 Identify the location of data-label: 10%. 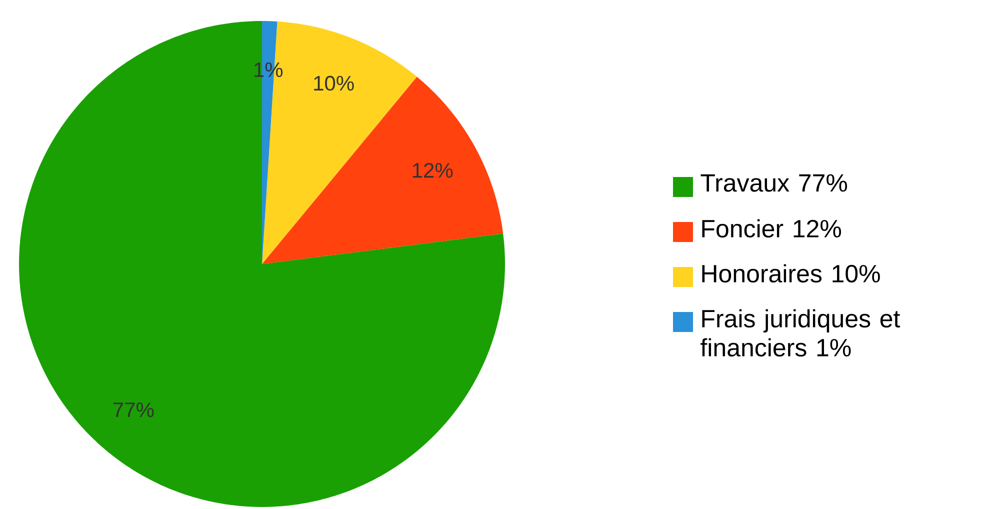
(334, 83).